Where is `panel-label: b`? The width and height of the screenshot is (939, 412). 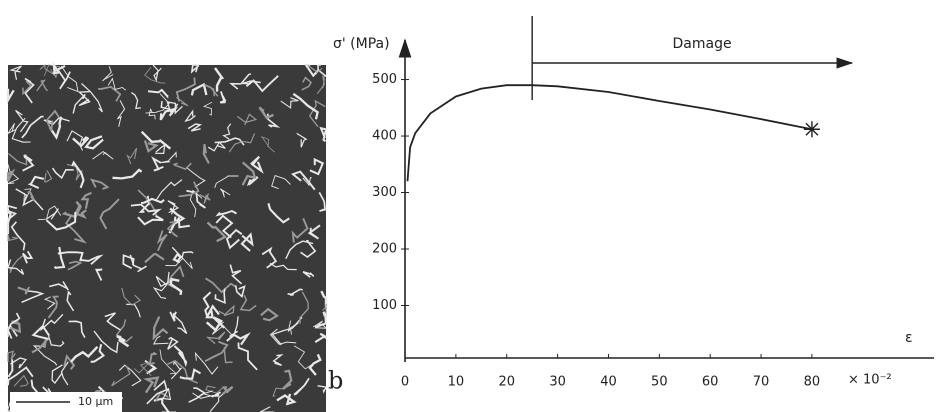 panel-label: b is located at coordinates (335, 381).